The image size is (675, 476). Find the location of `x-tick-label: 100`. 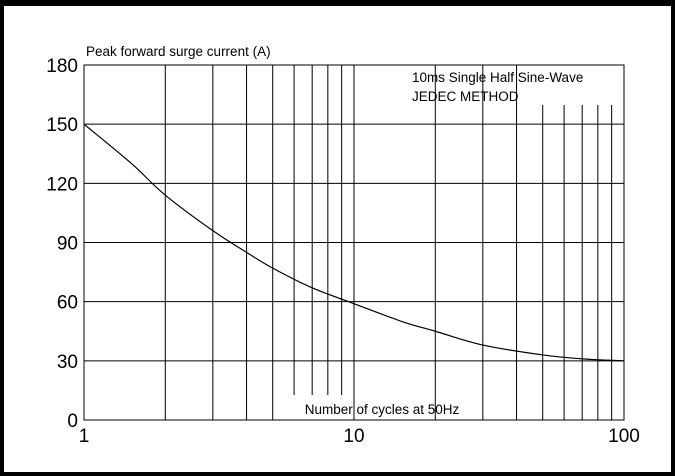

x-tick-label: 100 is located at coordinates (624, 436).